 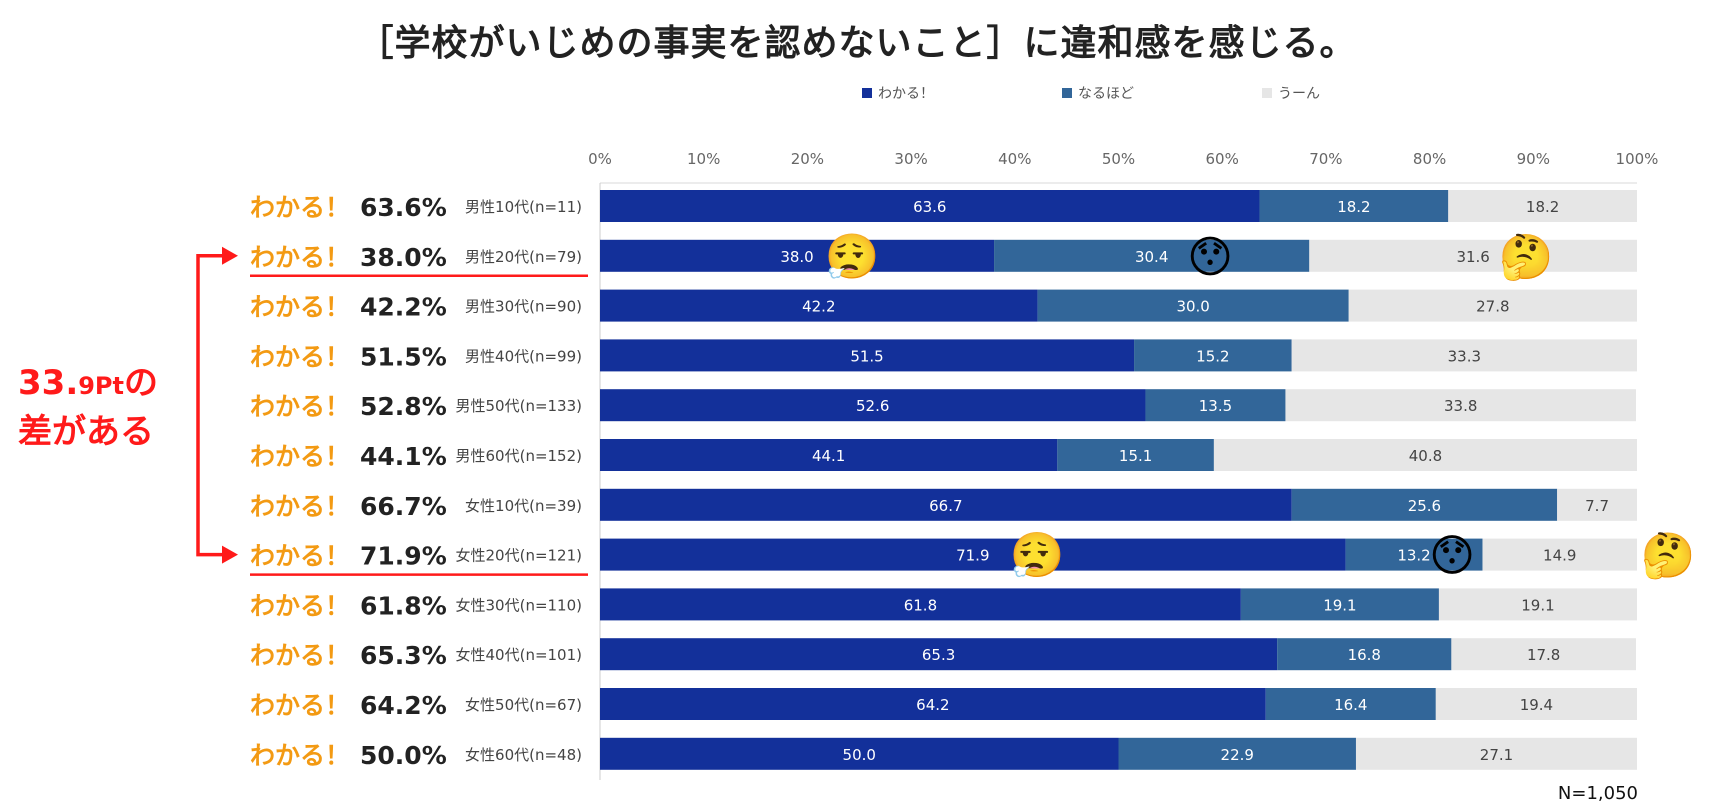 What do you see at coordinates (523, 705) in the screenshot?
I see `category-label-row-11: 女性50代(n=67)` at bounding box center [523, 705].